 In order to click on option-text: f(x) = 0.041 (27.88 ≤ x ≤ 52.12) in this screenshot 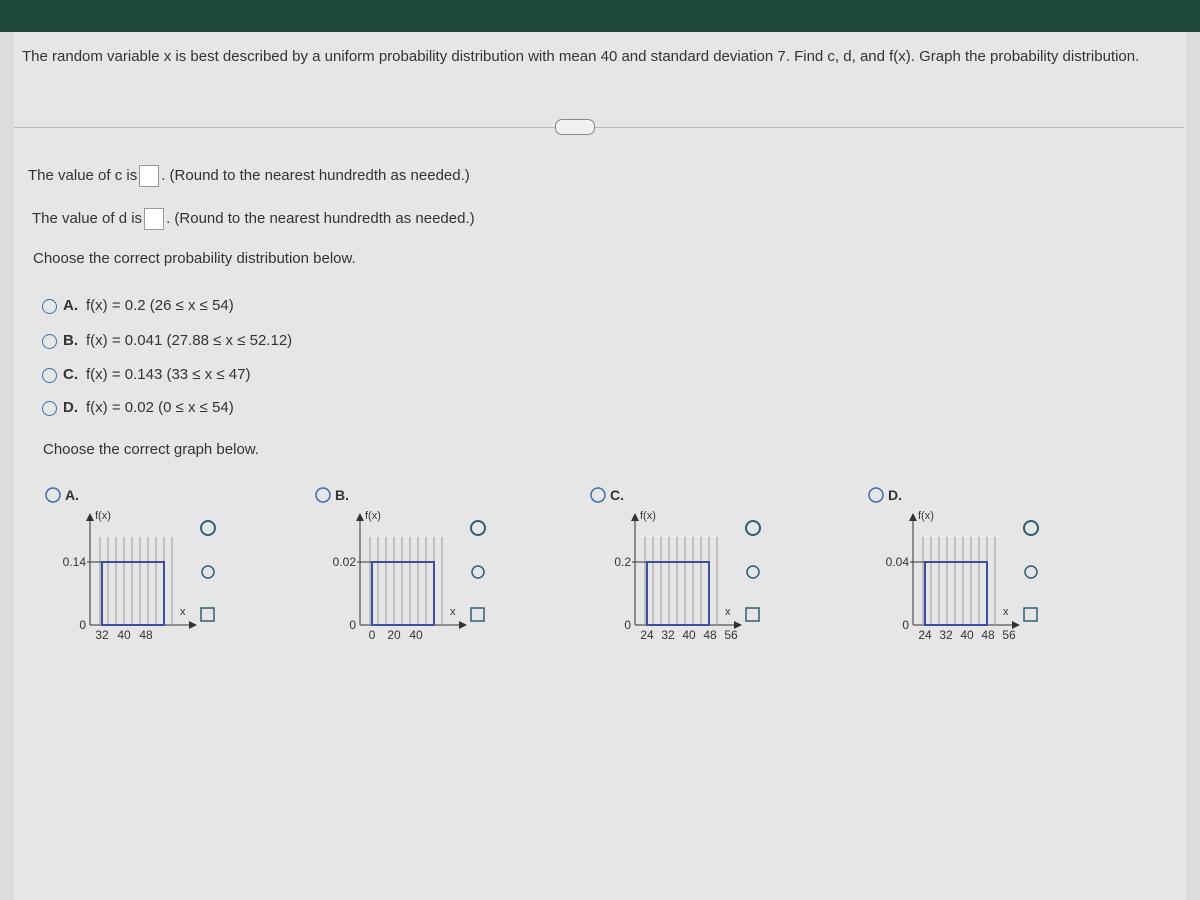, I will do `click(189, 340)`.